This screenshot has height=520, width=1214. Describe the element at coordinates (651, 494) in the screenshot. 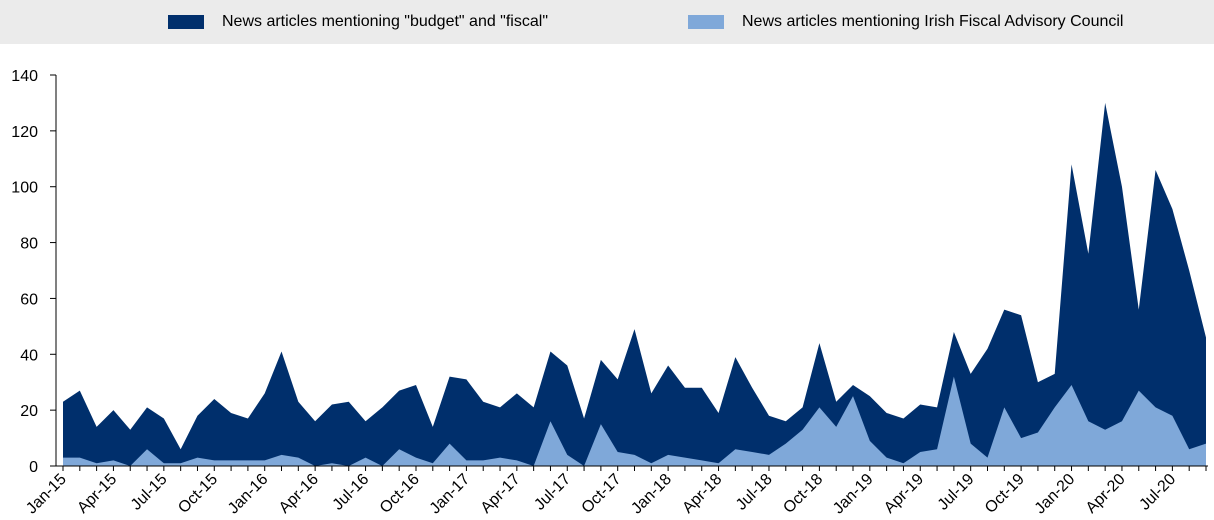

I see `x-tick-label: Jan-18` at that location.